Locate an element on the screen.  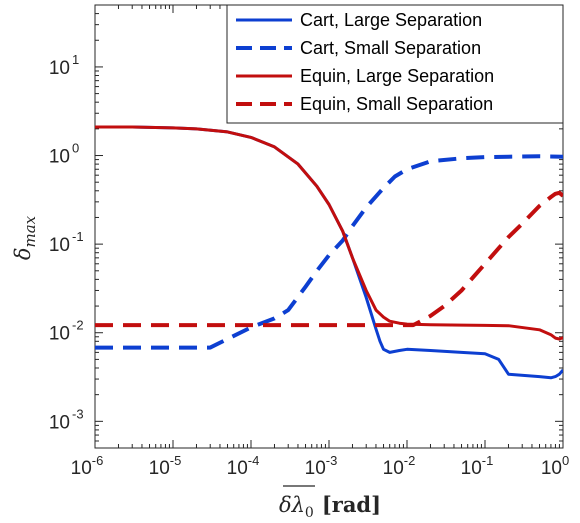
y-tick-label: 10 1 is located at coordinates (64, 65).